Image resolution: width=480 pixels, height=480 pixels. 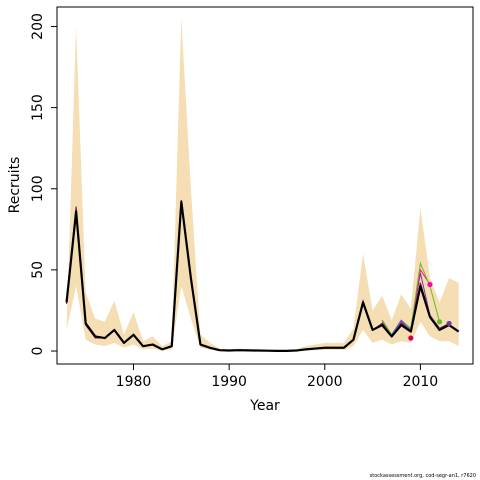 What do you see at coordinates (38, 270) in the screenshot?
I see `y-tick-label-50: 50` at bounding box center [38, 270].